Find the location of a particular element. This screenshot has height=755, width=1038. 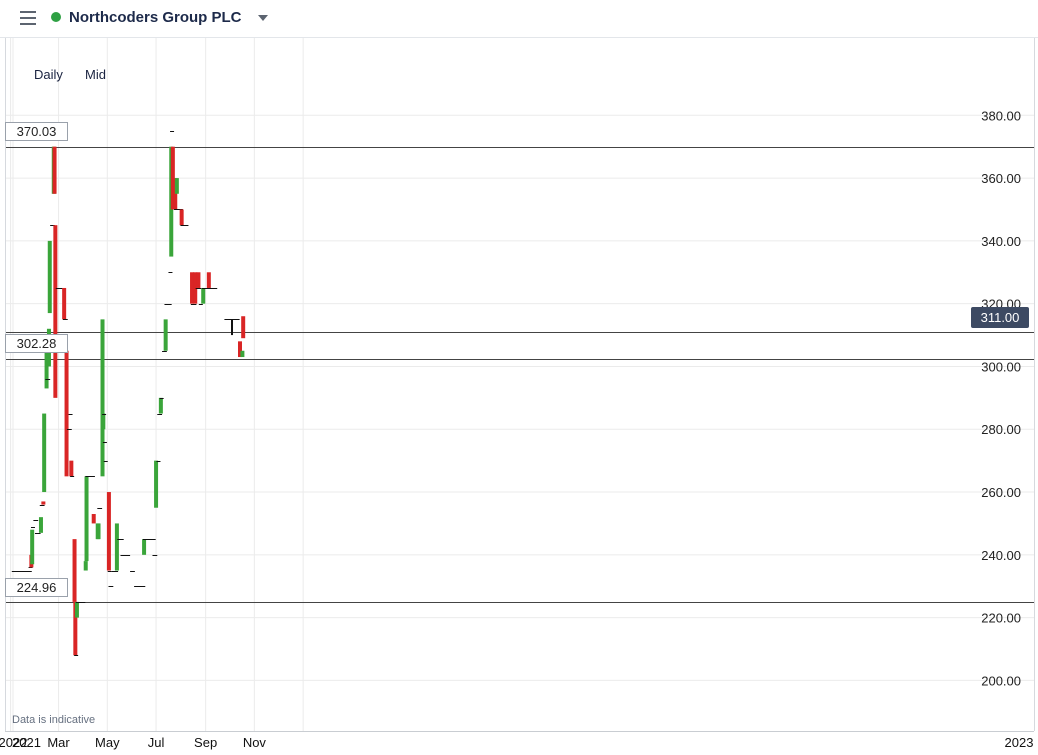

x-tick-label: 2023 is located at coordinates (1019, 742).